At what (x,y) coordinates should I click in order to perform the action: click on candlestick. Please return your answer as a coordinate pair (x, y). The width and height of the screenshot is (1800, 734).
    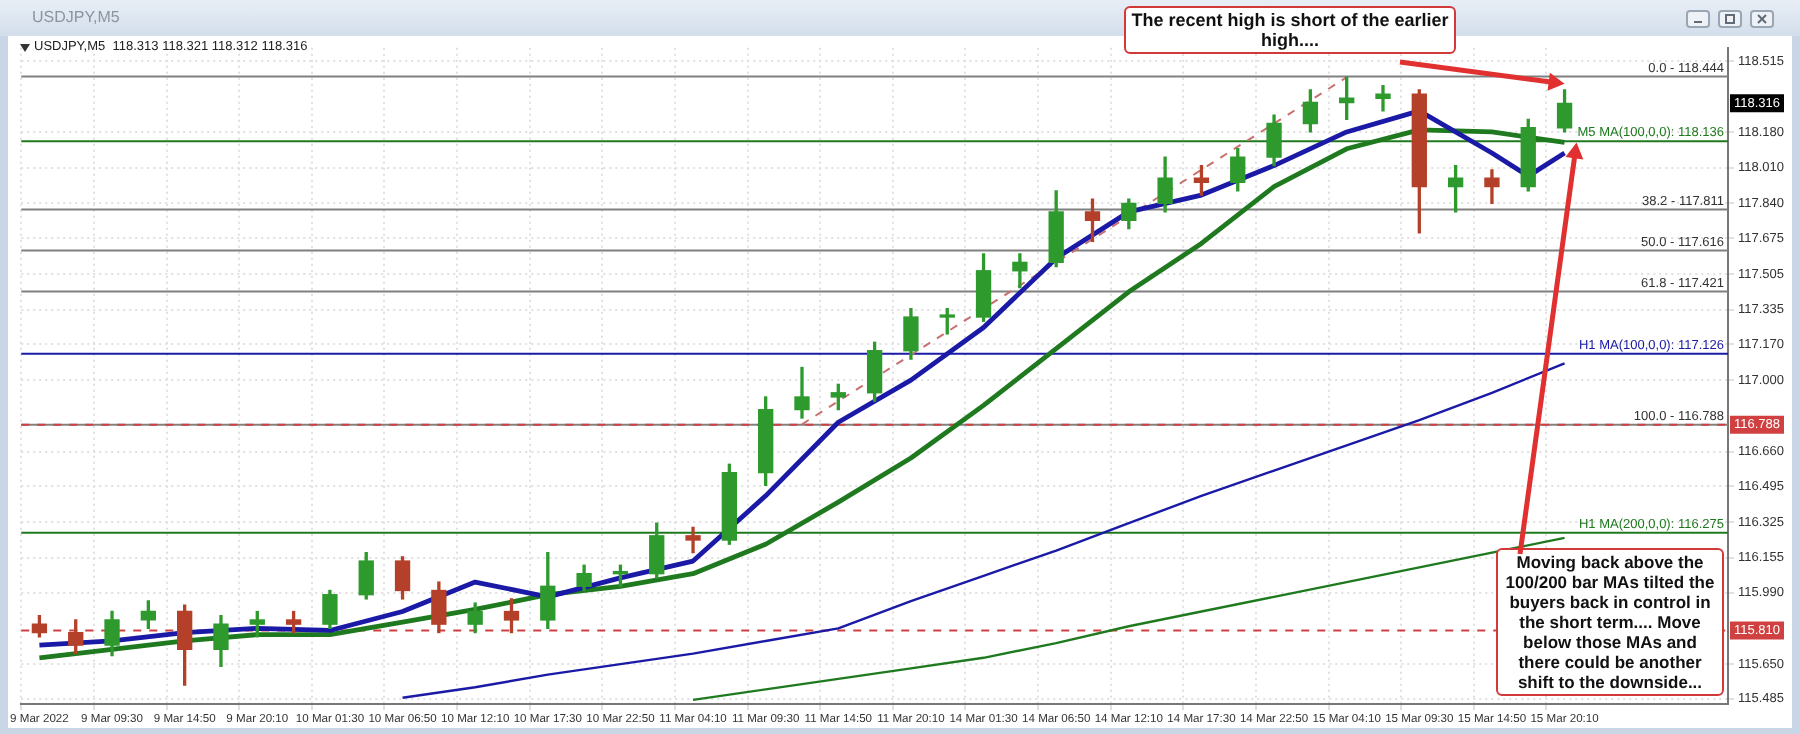
    Looking at the image, I should click on (947, 321).